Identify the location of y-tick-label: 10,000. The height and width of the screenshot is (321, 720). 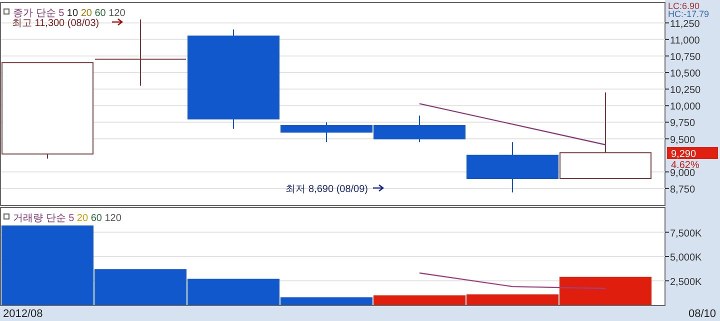
(686, 107).